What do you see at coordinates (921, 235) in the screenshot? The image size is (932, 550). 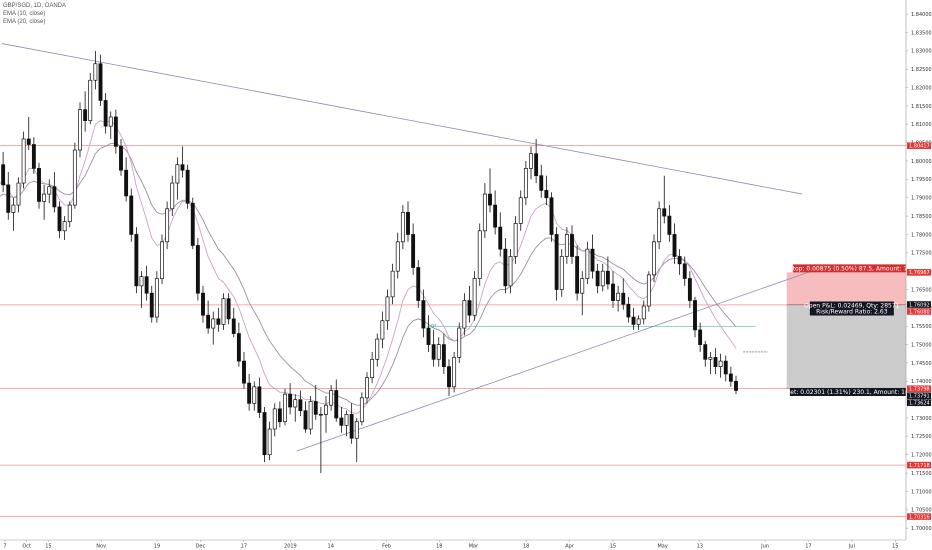 I see `y-tick-label: 1.78000` at bounding box center [921, 235].